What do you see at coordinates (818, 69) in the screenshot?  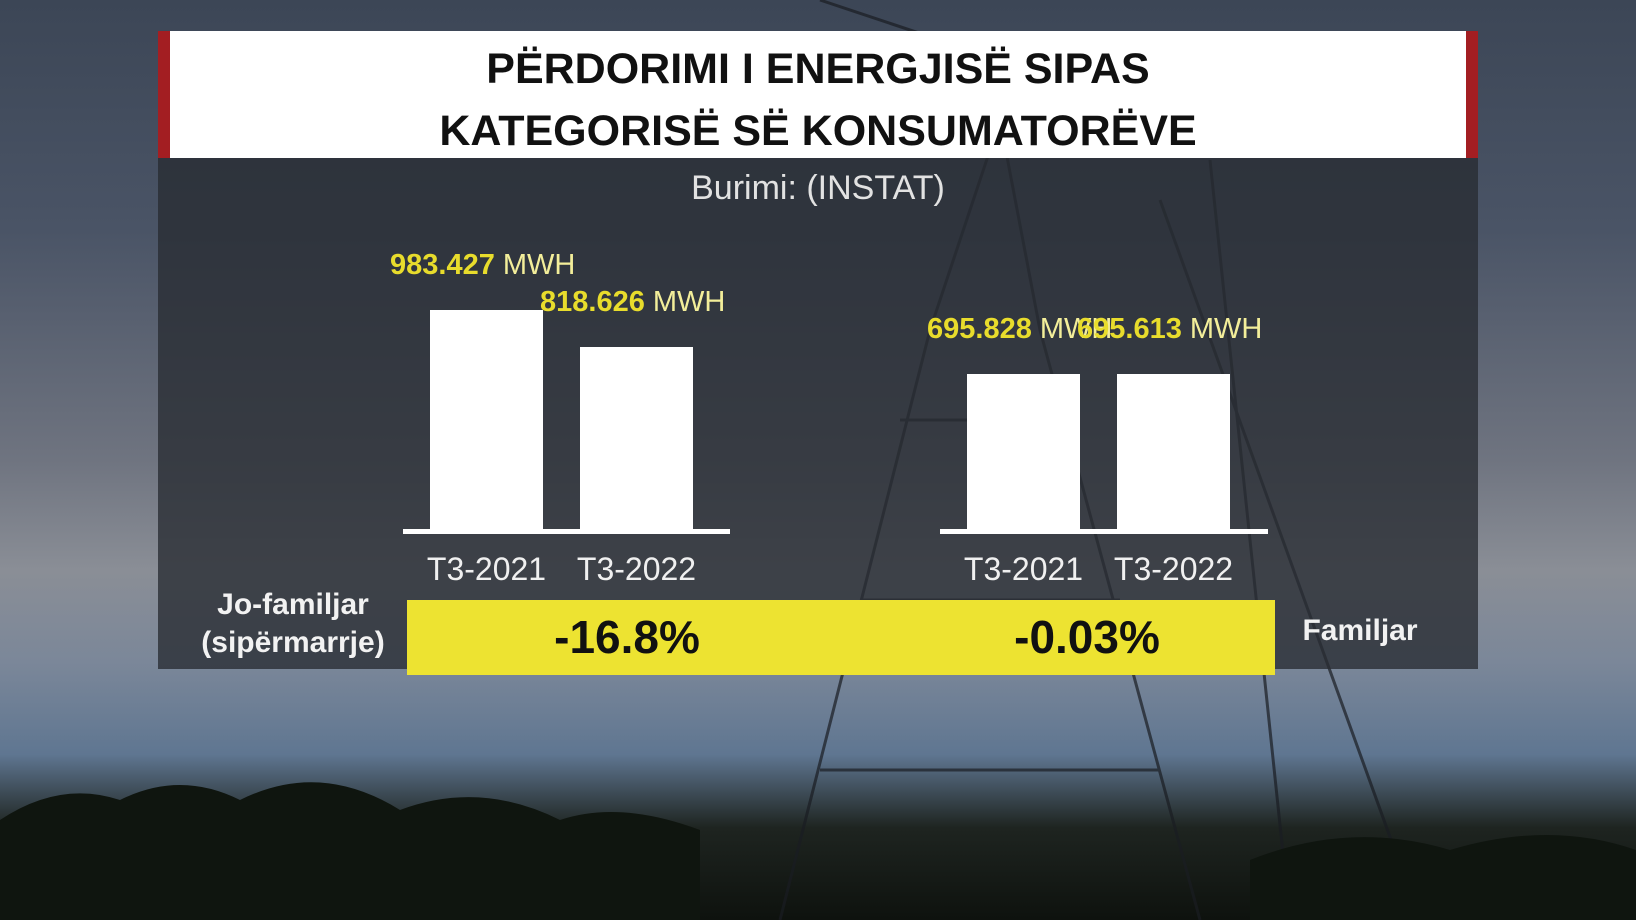 I see `title: PËRDORIMI I ENERGJISË SIPAS` at bounding box center [818, 69].